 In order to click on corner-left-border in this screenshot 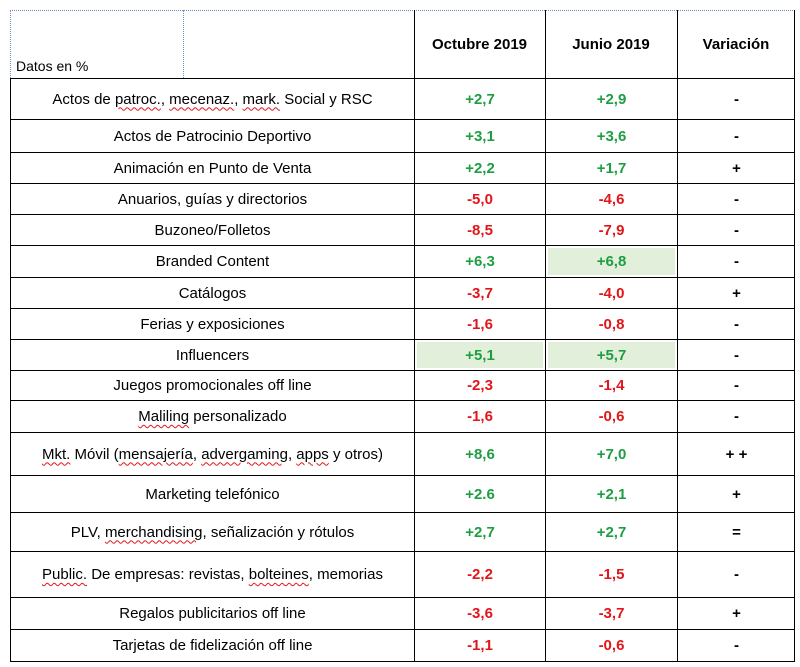, I will do `click(10, 44)`.